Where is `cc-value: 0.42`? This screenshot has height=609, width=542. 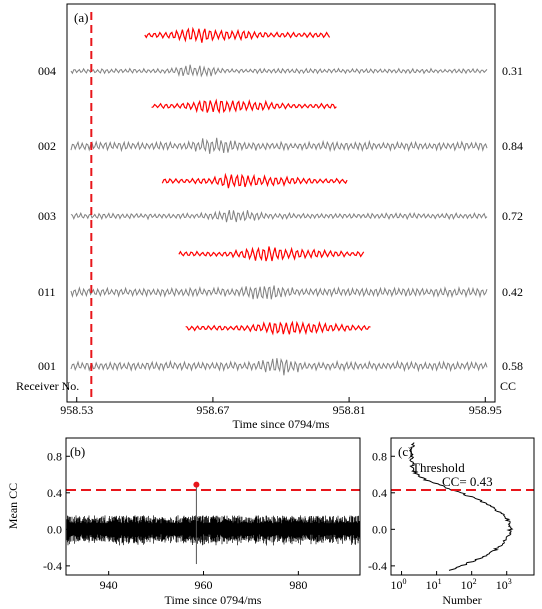
cc-value: 0.42 is located at coordinates (512, 292).